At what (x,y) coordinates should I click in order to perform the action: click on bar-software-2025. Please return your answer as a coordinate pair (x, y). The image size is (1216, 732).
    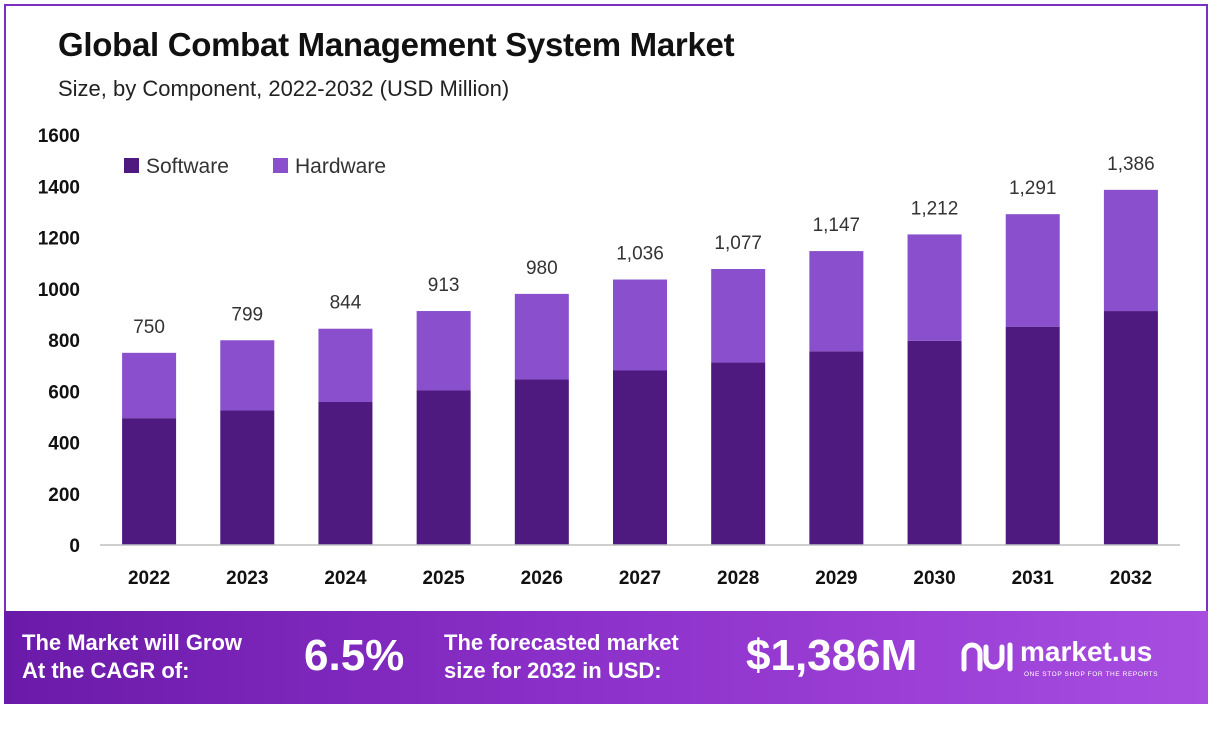
    Looking at the image, I should click on (443, 467).